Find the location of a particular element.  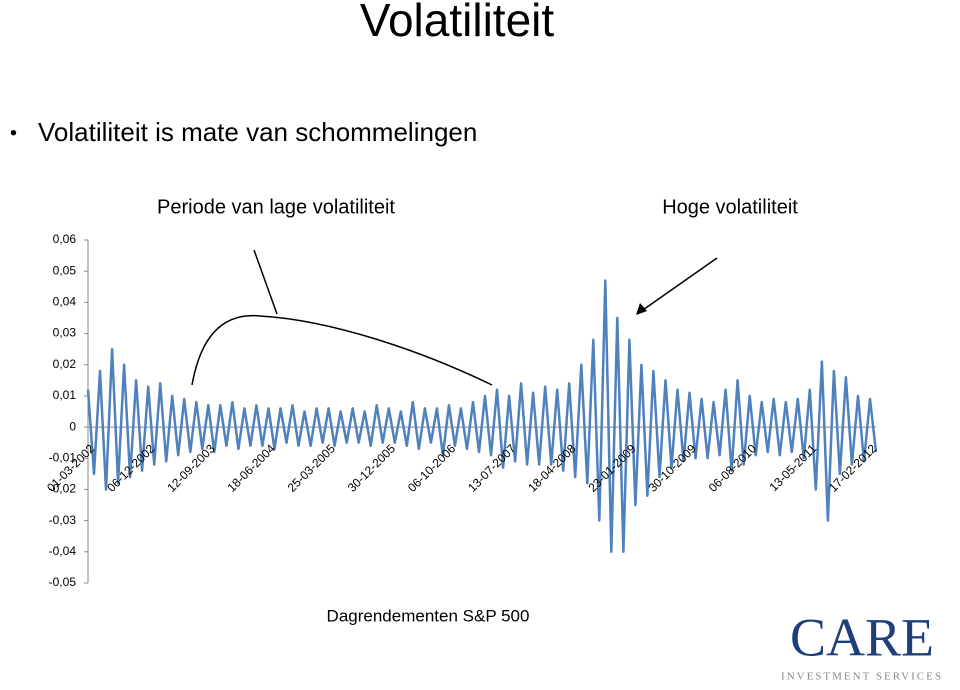

y-tick-label: -0,05 is located at coordinates (63, 582).